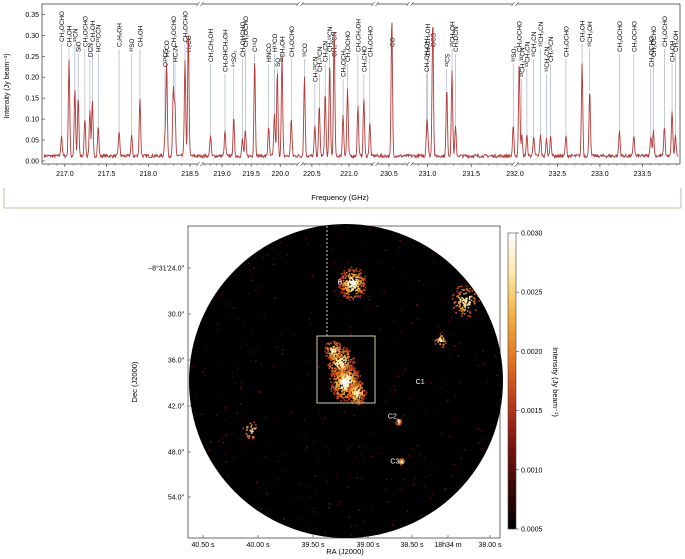 This screenshot has width=685, height=559. What do you see at coordinates (326, 51) in the screenshot?
I see `line-label: CH₃CN` at bounding box center [326, 51].